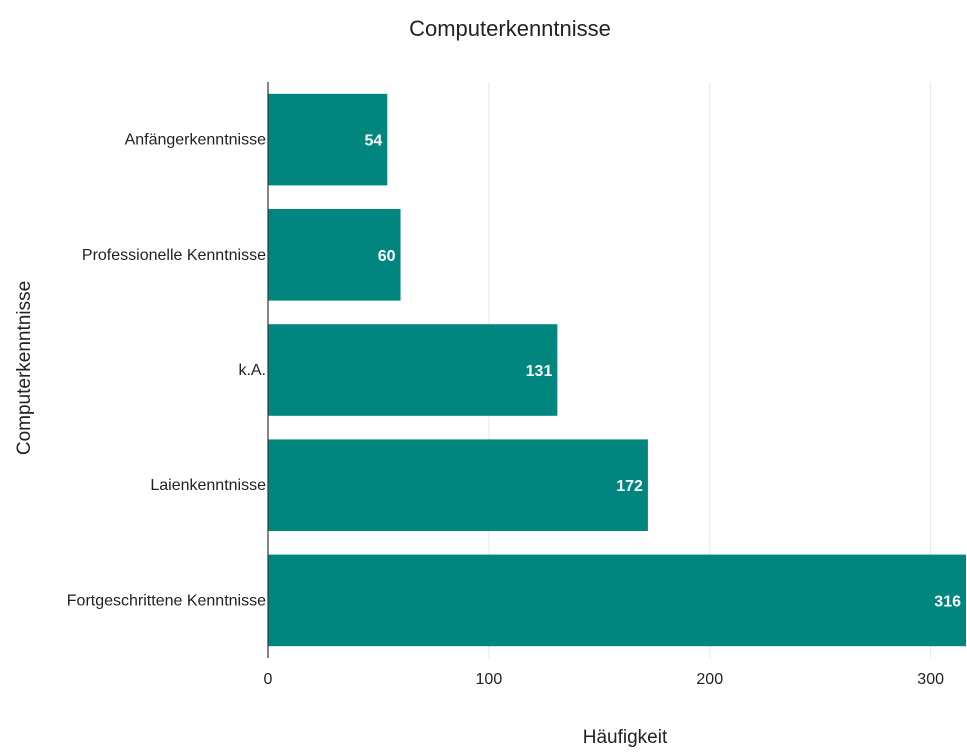 This screenshot has width=967, height=756. What do you see at coordinates (947, 601) in the screenshot?
I see `bar-value-label: 316` at bounding box center [947, 601].